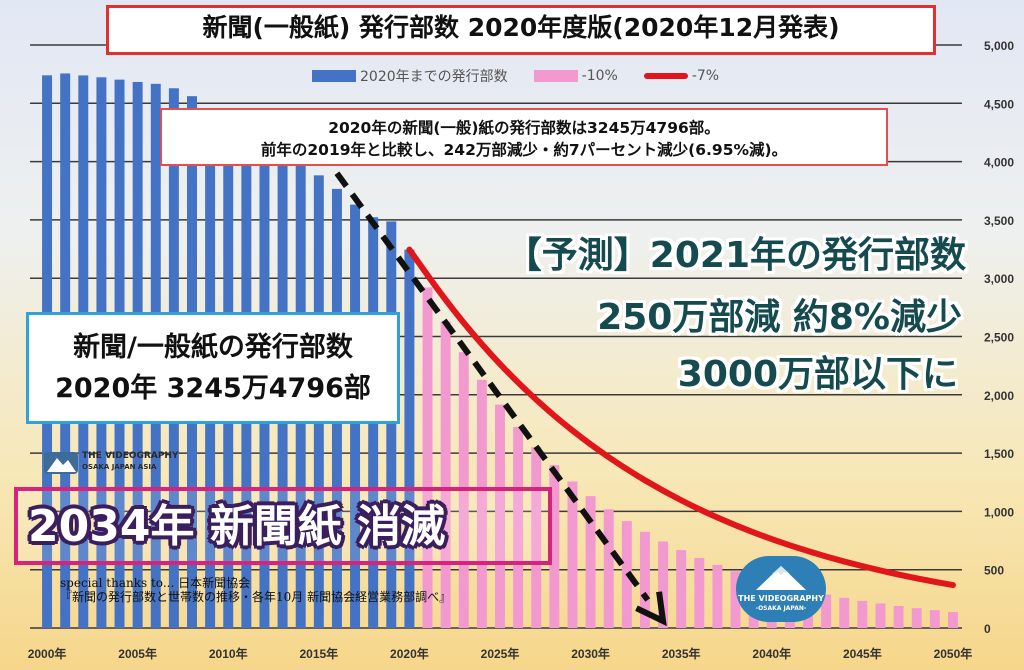 The width and height of the screenshot is (1024, 670). I want to click on thanks-line1: special thanks to... 日本新聞協会, so click(155, 583).